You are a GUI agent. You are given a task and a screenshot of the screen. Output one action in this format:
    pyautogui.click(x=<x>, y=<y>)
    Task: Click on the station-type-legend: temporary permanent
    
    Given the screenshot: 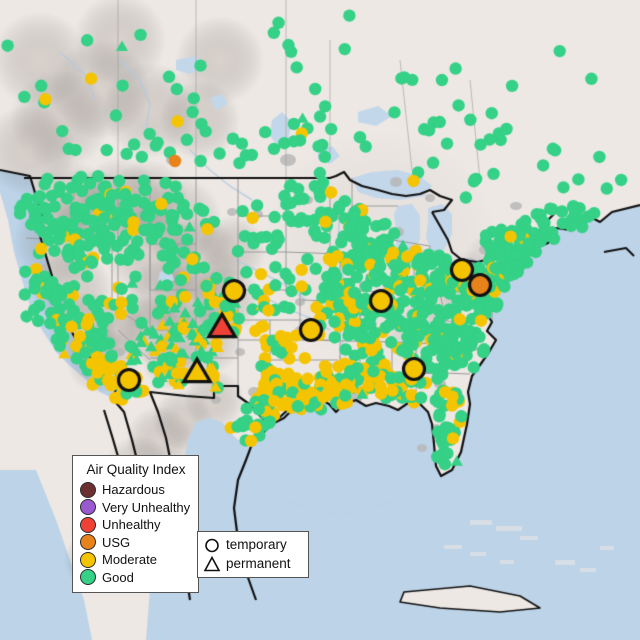 What is the action you would take?
    pyautogui.click(x=253, y=554)
    